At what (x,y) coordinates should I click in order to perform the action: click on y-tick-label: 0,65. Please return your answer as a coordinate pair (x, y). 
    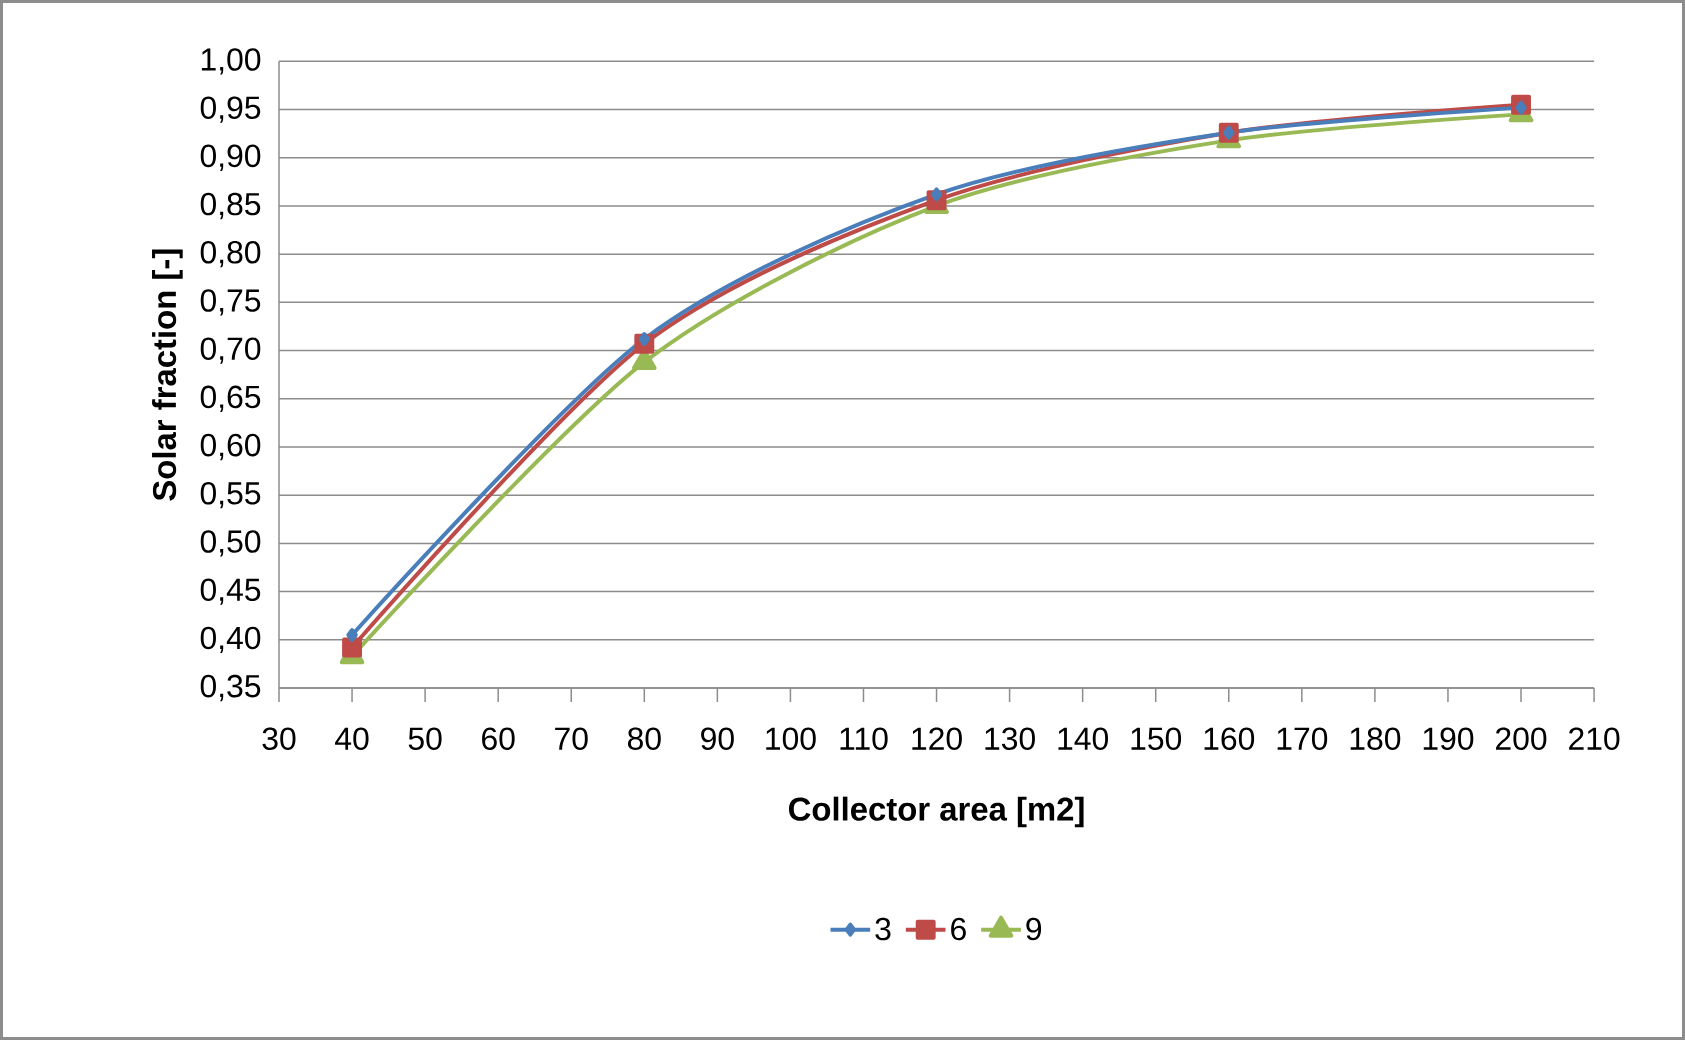
    Looking at the image, I should click on (230, 398).